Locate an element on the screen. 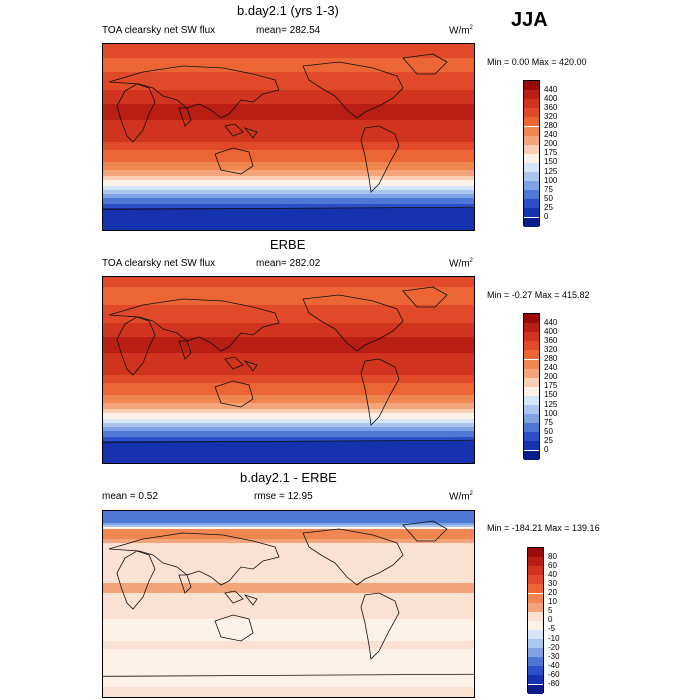 Image resolution: width=700 pixels, height=700 pixels. panel-3-map is located at coordinates (288, 604).